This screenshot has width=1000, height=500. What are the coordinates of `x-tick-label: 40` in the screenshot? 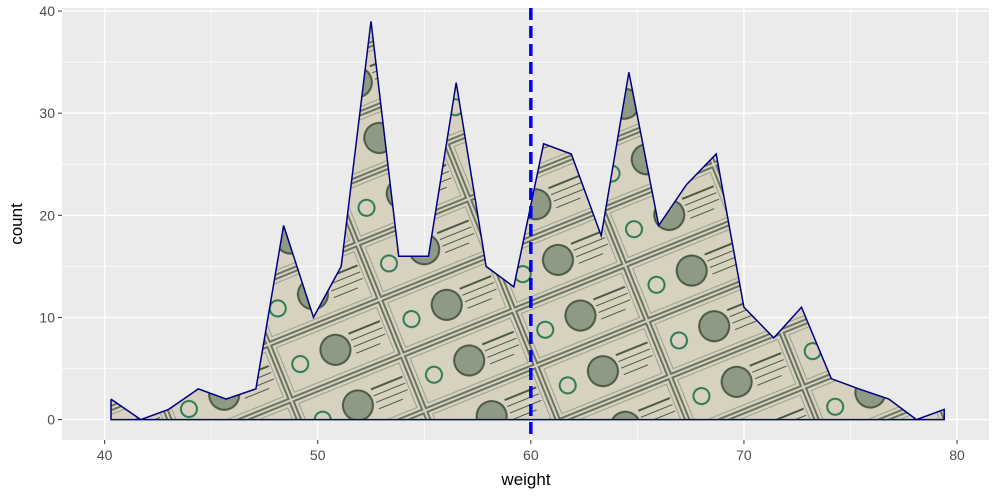 It's located at (105, 455).